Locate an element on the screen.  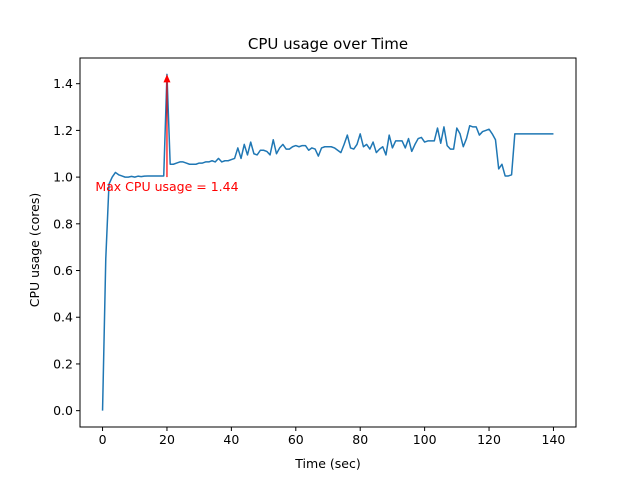
y-axis-label: CPU usage (cores) is located at coordinates (34, 250).